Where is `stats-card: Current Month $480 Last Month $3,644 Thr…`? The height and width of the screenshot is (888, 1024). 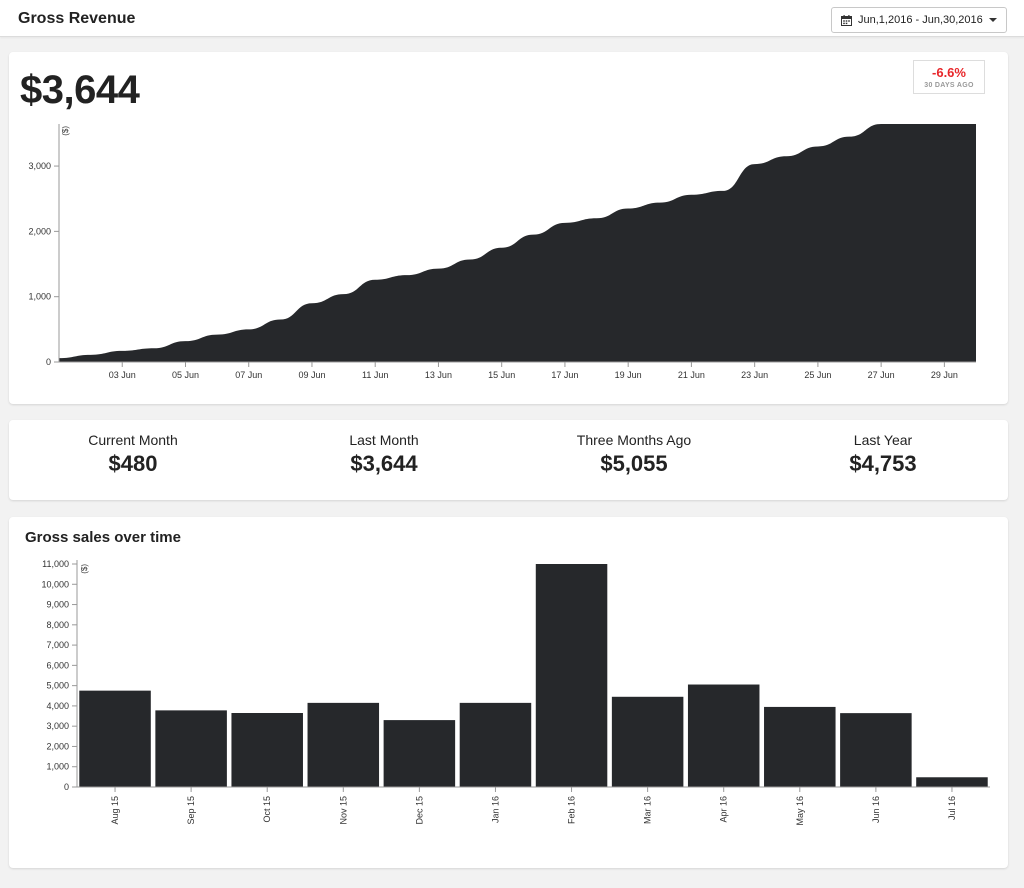 stats-card: Current Month $480 Last Month $3,644 Thr… is located at coordinates (508, 460).